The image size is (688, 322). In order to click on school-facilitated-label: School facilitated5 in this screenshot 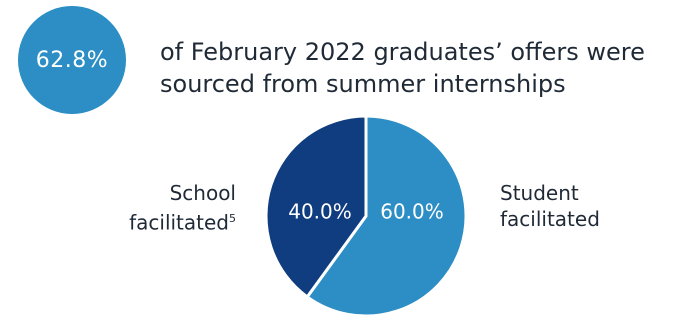, I will do `click(158, 208)`.